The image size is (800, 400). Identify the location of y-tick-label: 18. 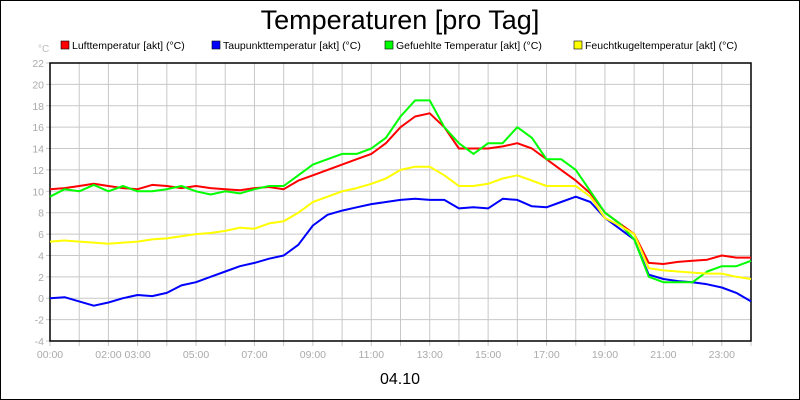
(38, 107).